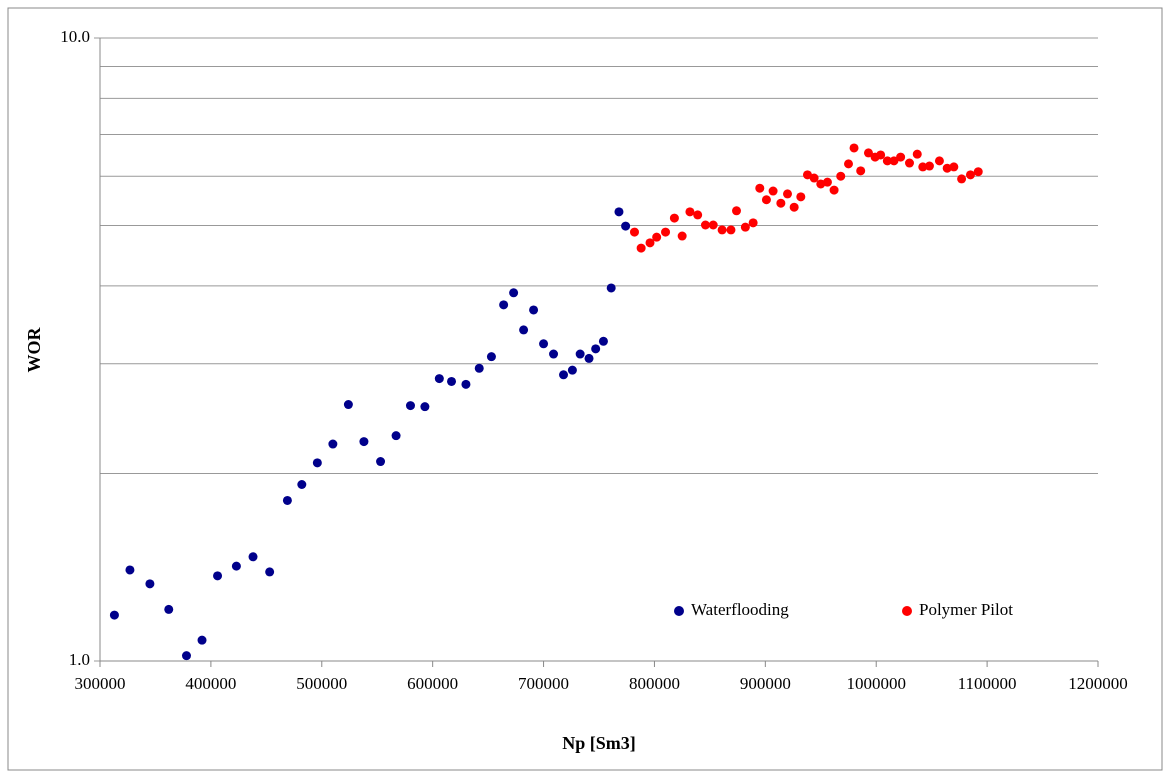 Image resolution: width=1170 pixels, height=772 pixels. What do you see at coordinates (1098, 683) in the screenshot?
I see `x-tick-label: 1200000` at bounding box center [1098, 683].